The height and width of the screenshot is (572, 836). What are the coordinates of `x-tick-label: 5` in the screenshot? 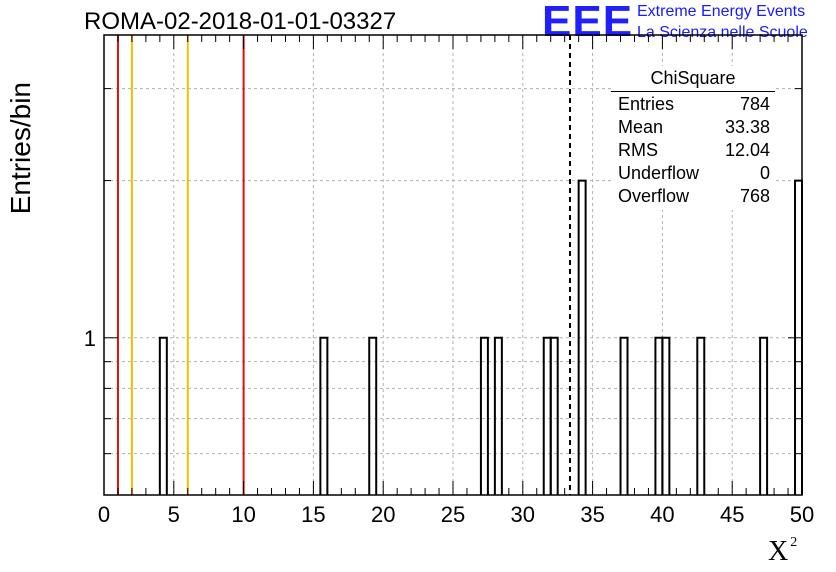 It's located at (174, 514).